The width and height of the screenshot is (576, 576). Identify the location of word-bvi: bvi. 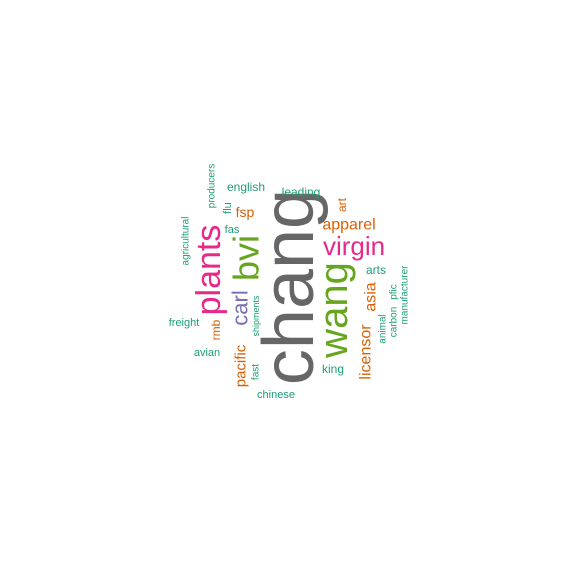
(246, 258).